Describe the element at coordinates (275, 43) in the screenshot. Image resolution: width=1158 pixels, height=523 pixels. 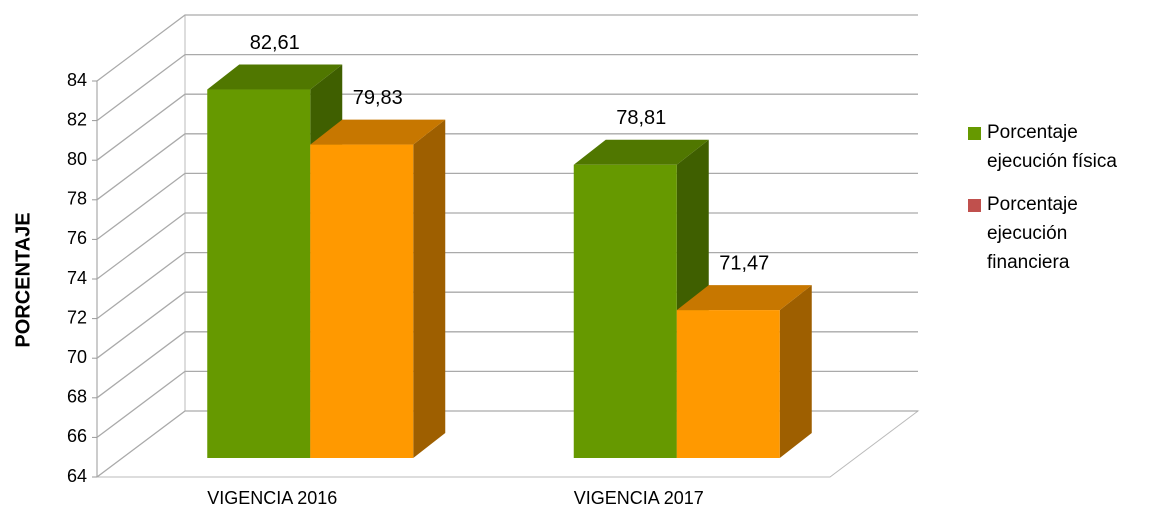
I see `data-label: 82,61` at that location.